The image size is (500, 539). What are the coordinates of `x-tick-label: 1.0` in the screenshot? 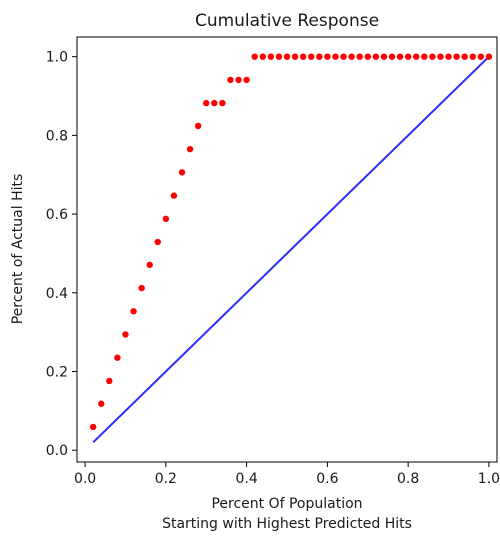 It's located at (489, 479).